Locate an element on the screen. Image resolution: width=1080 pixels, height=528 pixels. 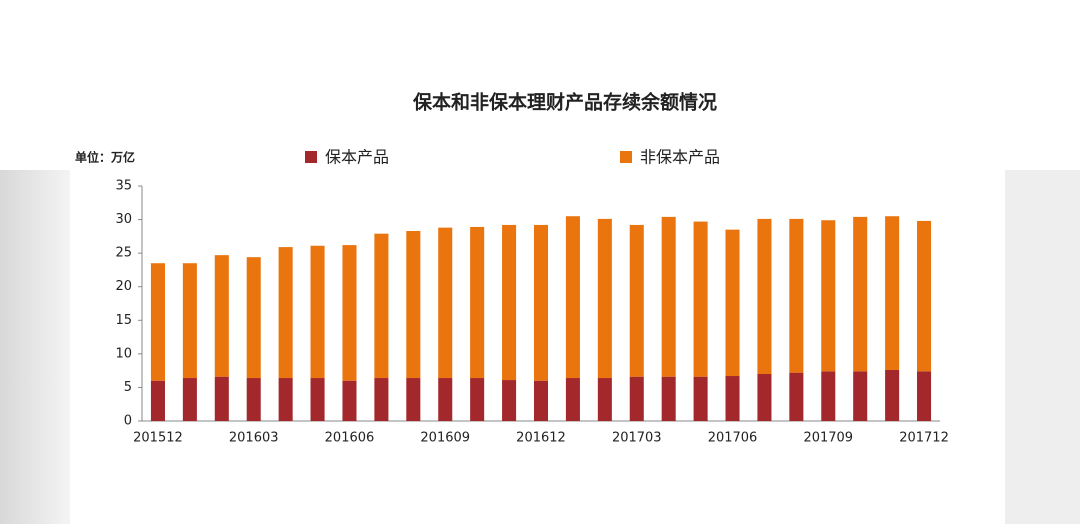
y-tick-label: 35 is located at coordinates (123, 186).